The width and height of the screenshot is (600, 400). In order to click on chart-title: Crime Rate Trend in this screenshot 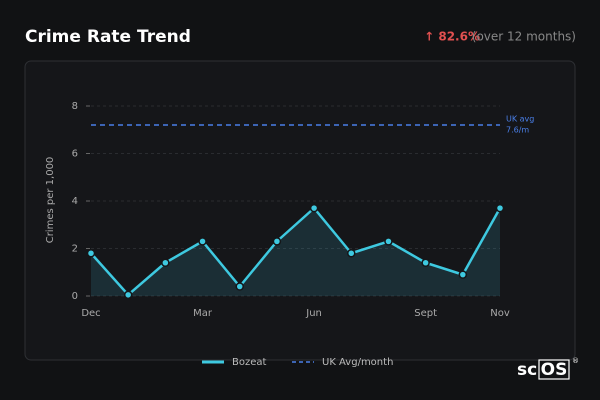, I will do `click(108, 37)`.